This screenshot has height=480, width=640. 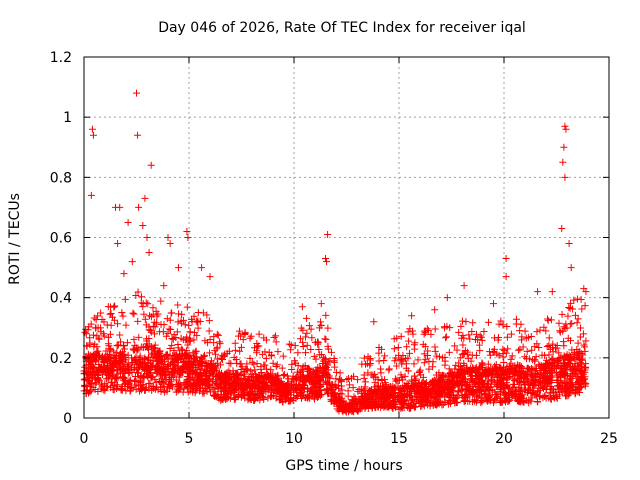 What do you see at coordinates (67, 118) in the screenshot?
I see `y-tick-label: 1` at bounding box center [67, 118].